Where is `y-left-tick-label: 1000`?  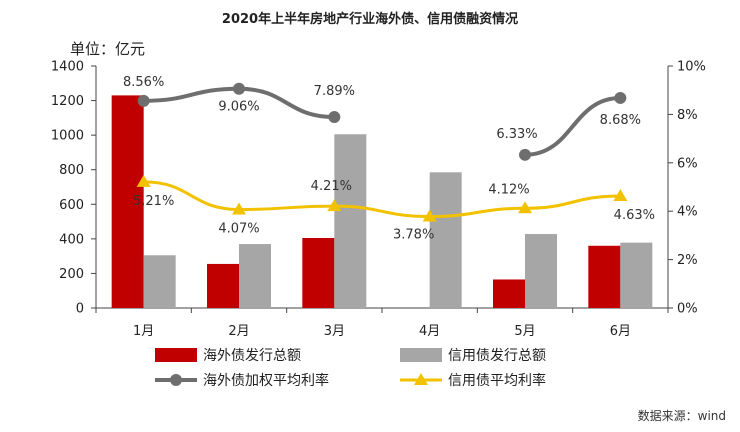 y-left-tick-label: 1000 is located at coordinates (67, 136).